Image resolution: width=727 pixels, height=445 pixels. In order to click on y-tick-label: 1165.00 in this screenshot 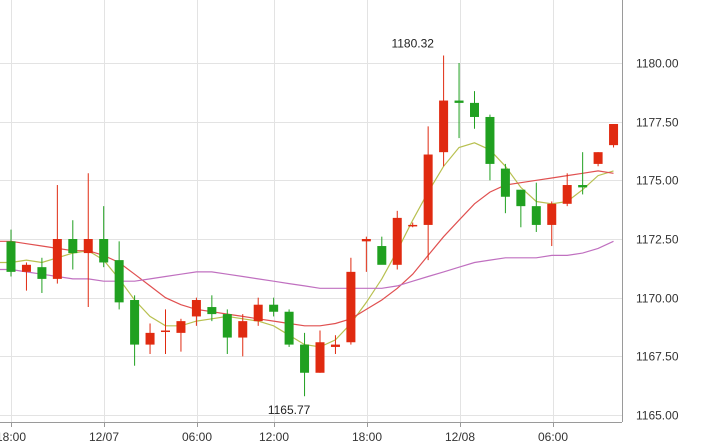, I will do `click(657, 416)`.